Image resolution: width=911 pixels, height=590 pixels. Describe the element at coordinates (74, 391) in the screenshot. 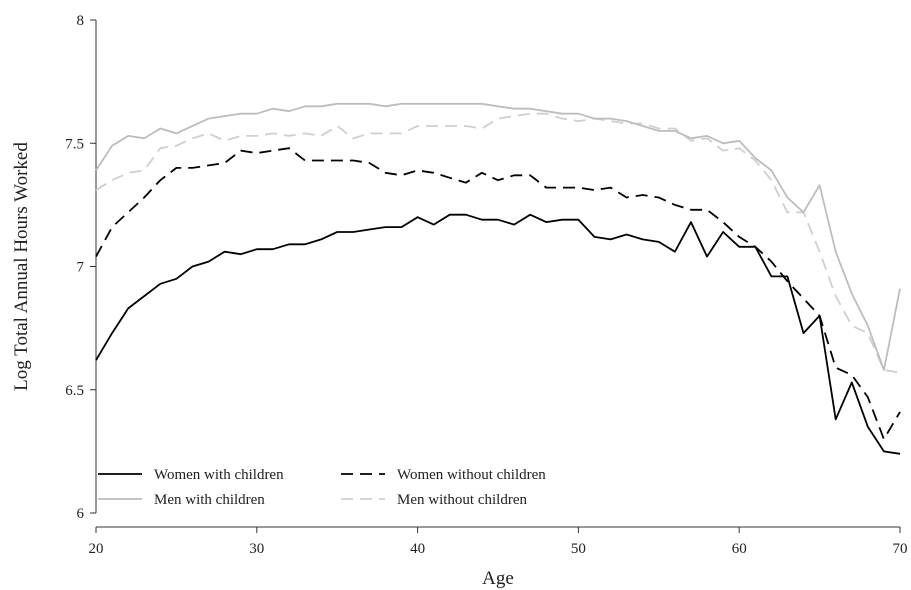

I see `y-tick-label: 6.5` at that location.